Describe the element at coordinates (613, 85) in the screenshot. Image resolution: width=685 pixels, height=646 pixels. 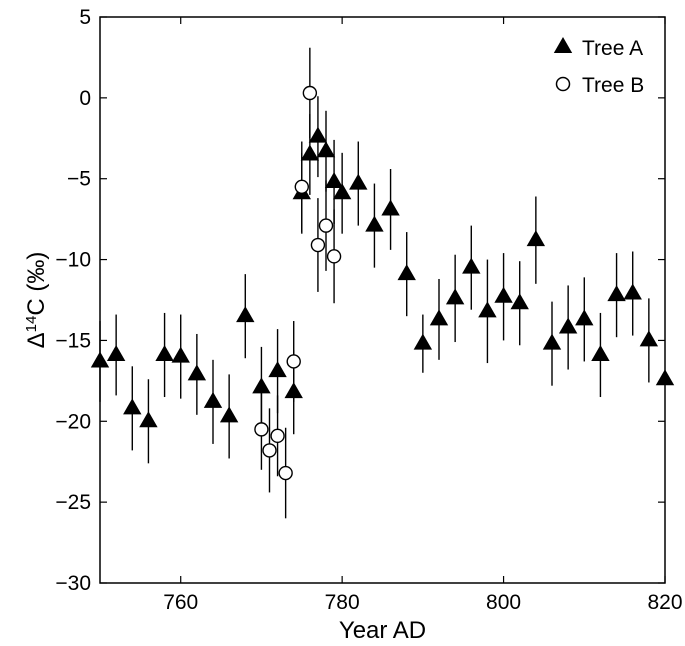
I see `legend-label-tree-b: Tree B` at that location.